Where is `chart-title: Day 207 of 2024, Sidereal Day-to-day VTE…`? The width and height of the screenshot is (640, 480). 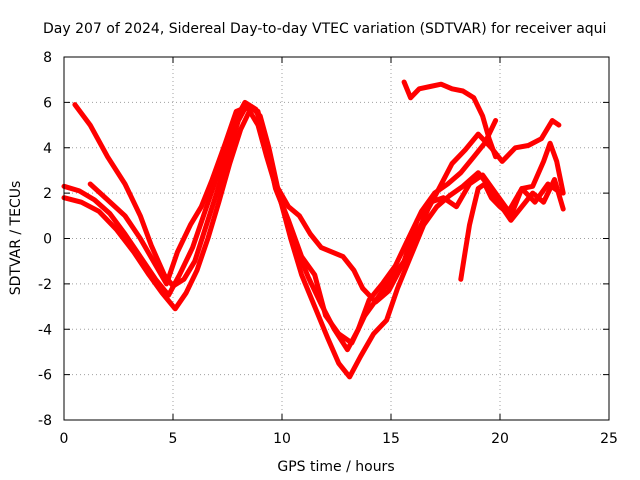
chart-title: Day 207 of 2024, Sidereal Day-to-day VTE… is located at coordinates (324, 29).